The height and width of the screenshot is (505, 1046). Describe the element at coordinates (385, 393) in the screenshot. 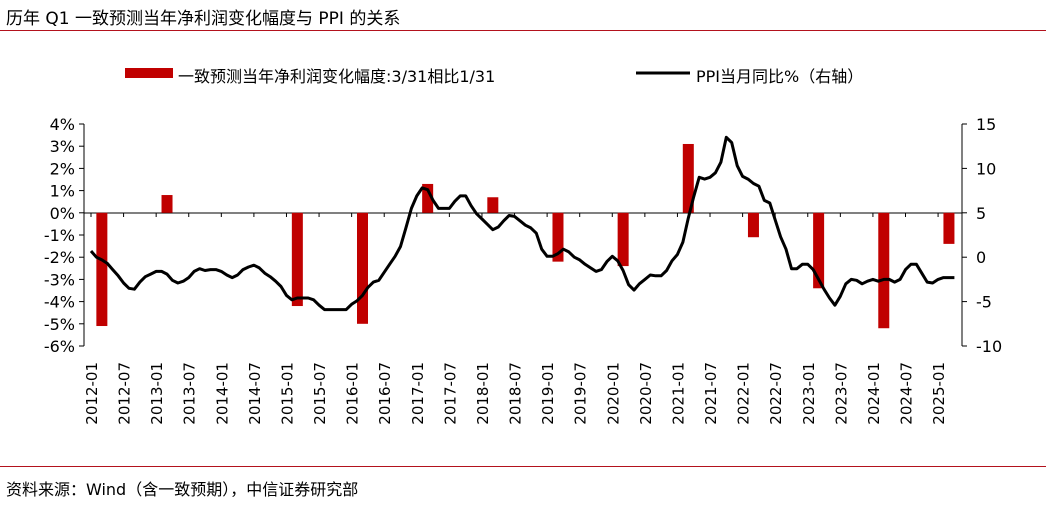

I see `x-tick-label: 2016-07` at that location.